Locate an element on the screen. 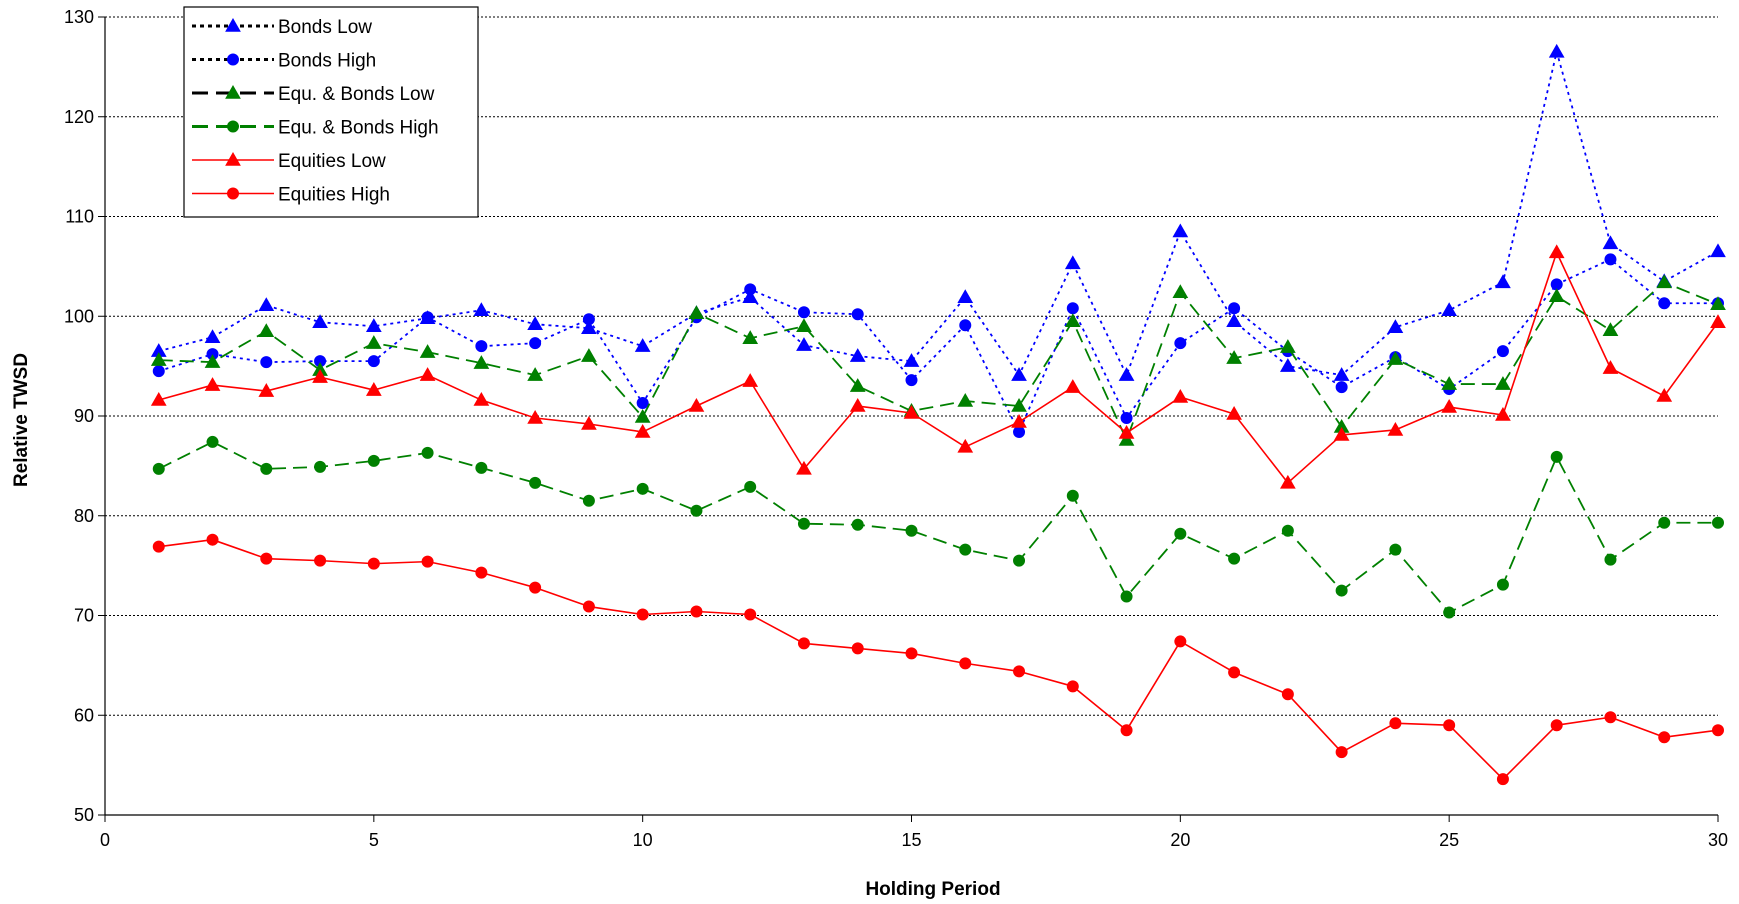 The height and width of the screenshot is (904, 1739). x-tick-label: 5 is located at coordinates (374, 840).